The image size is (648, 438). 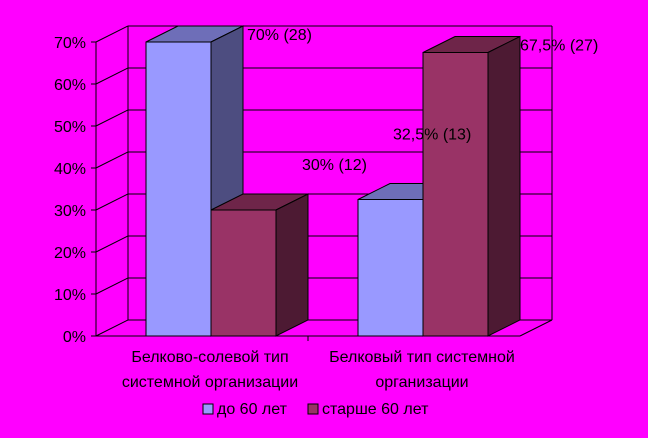 I want to click on y-tick-label: 30%, so click(x=70, y=211).